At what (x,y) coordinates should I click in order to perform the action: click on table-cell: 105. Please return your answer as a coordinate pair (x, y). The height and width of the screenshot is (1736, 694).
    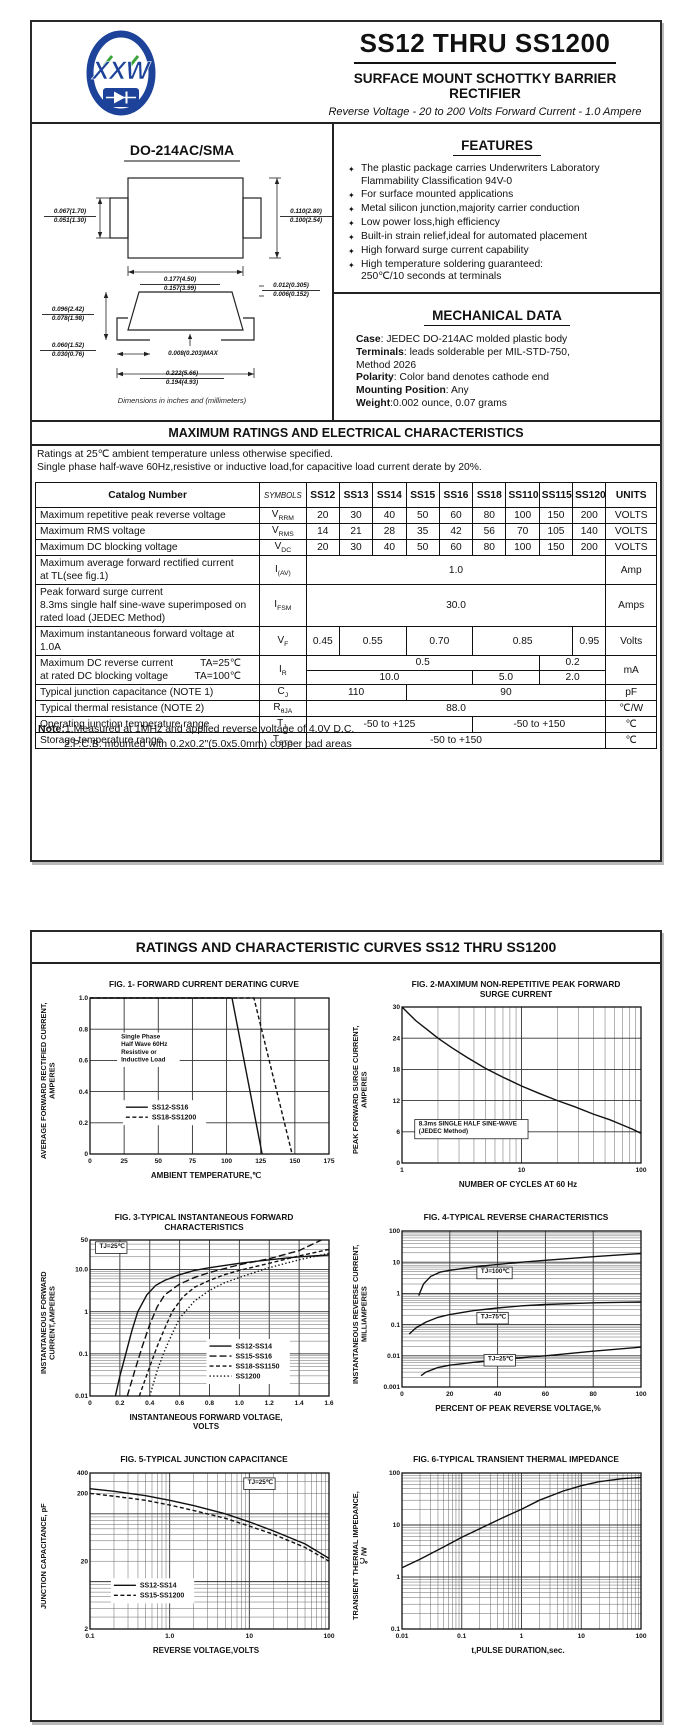
    Looking at the image, I should click on (556, 531).